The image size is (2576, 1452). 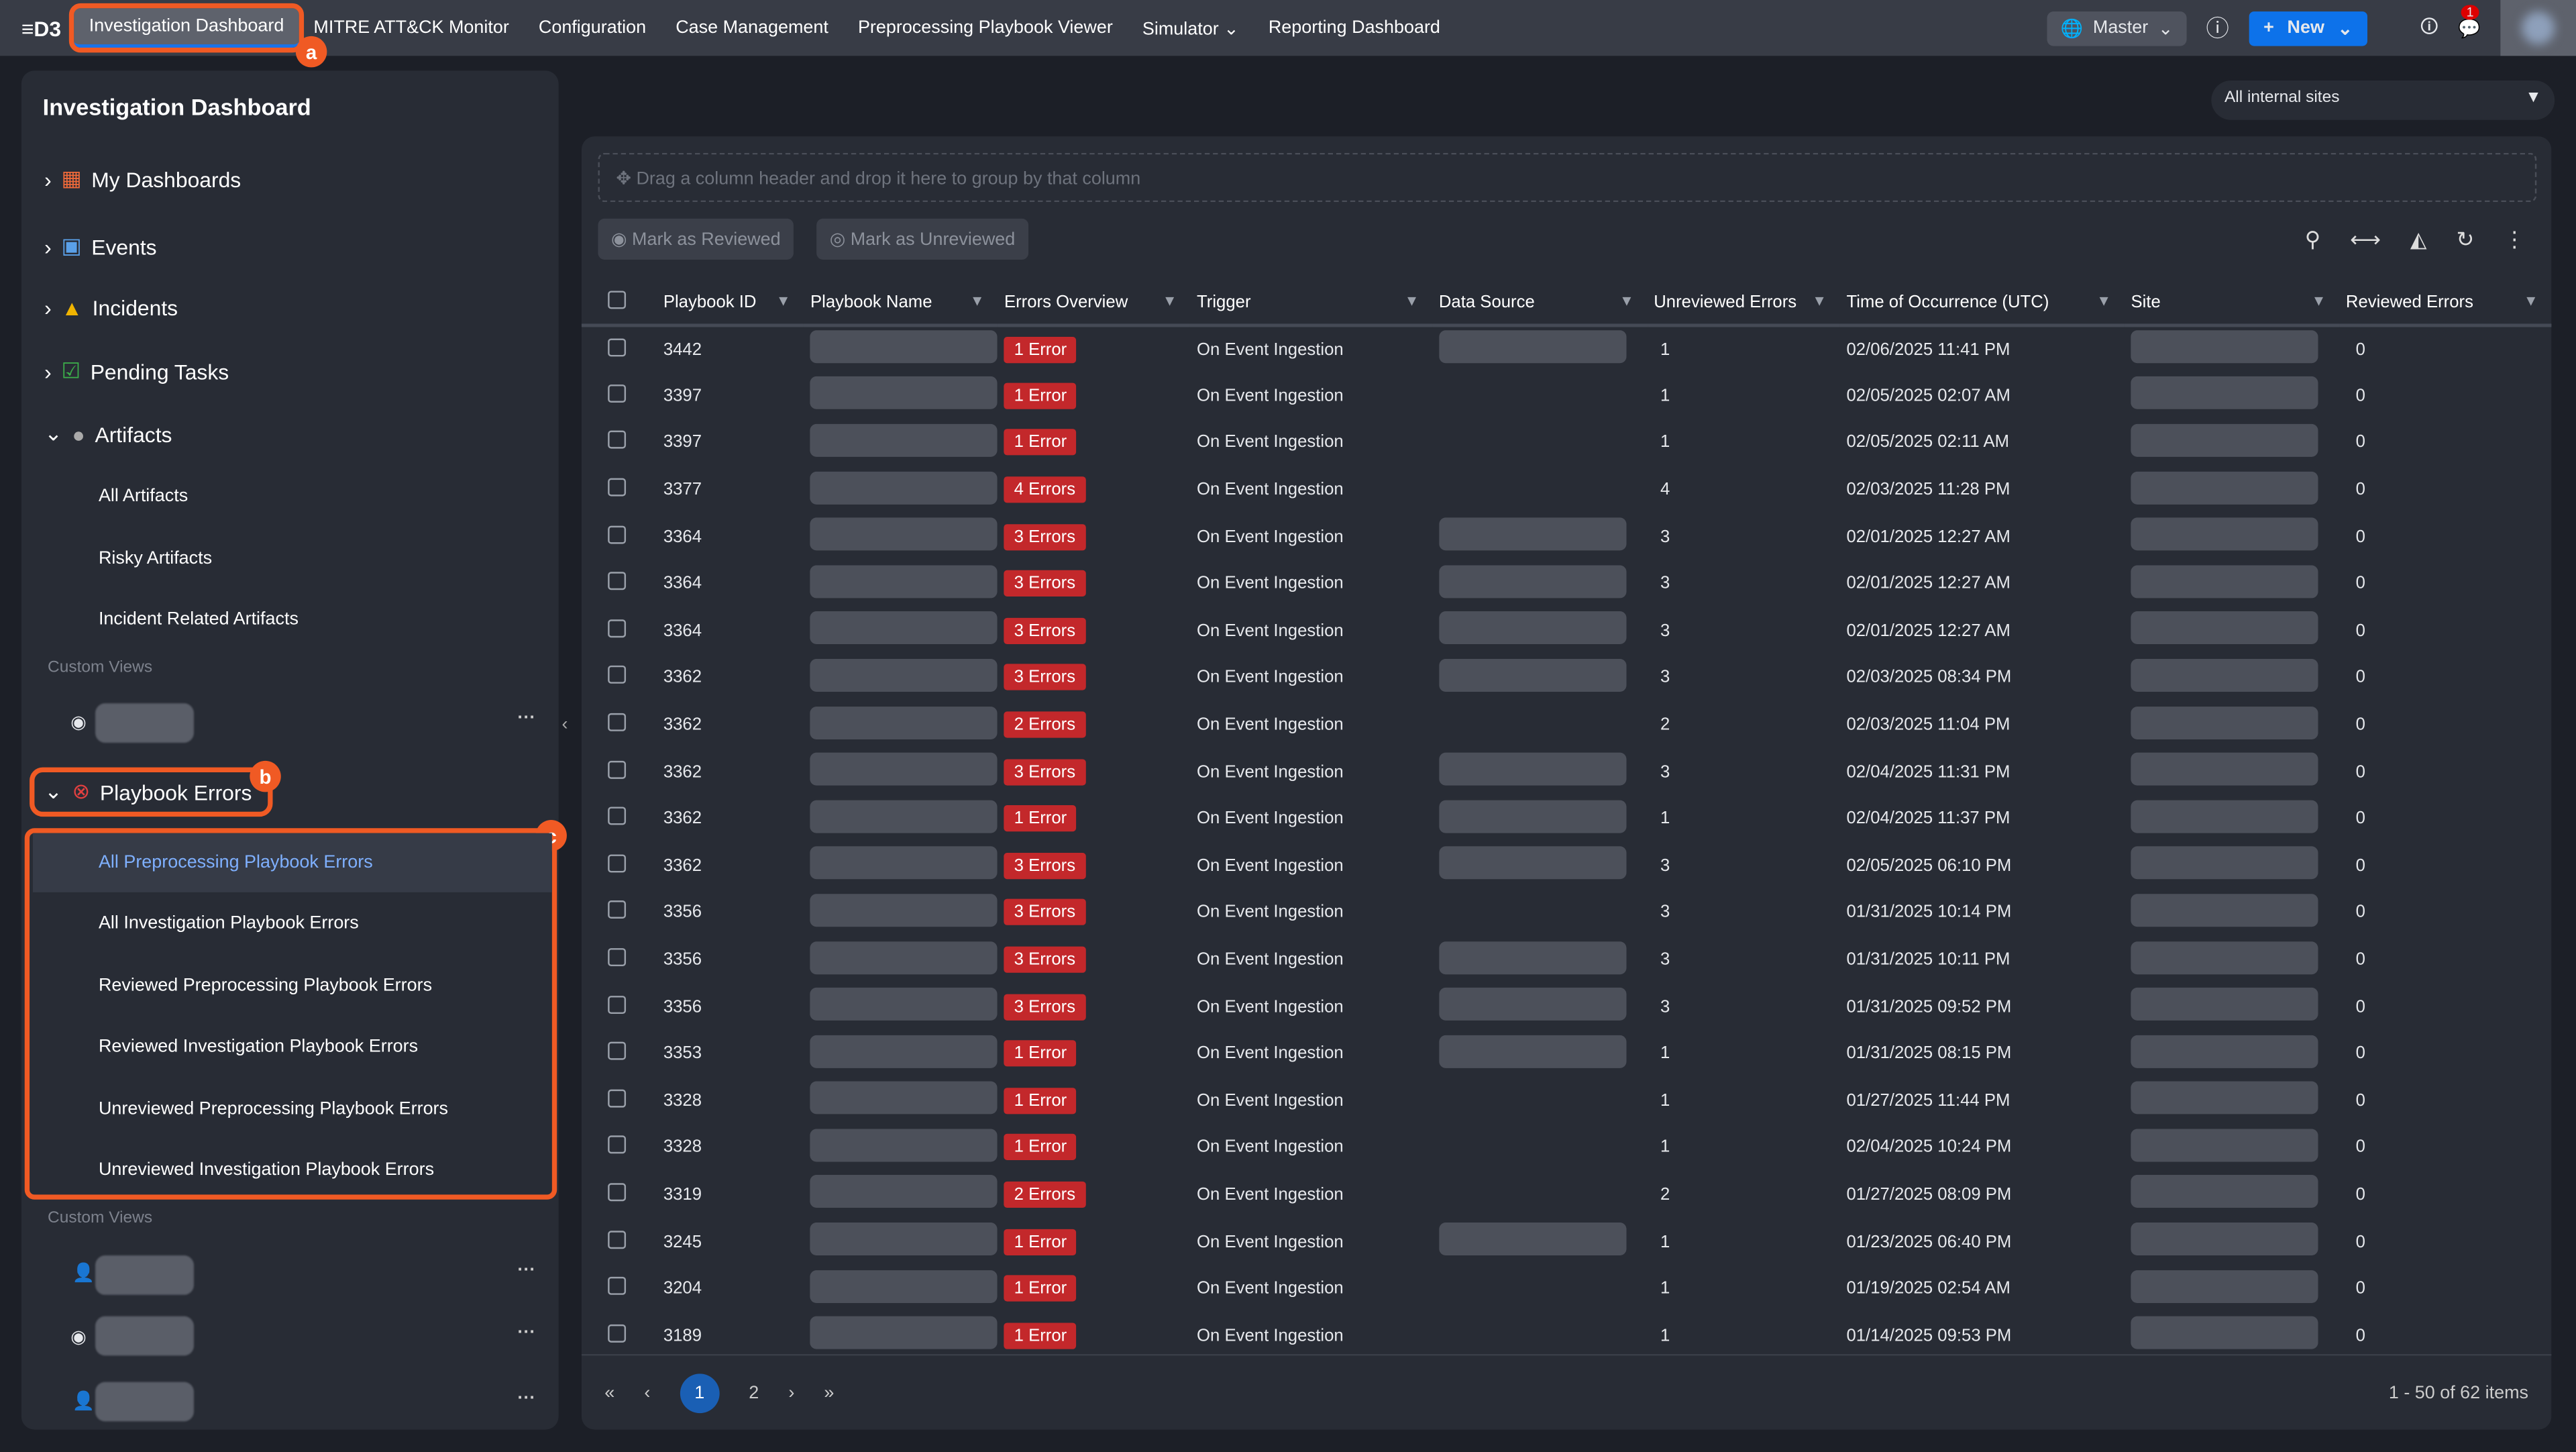 I want to click on column-header: Trigger ▼, so click(x=1311, y=303).